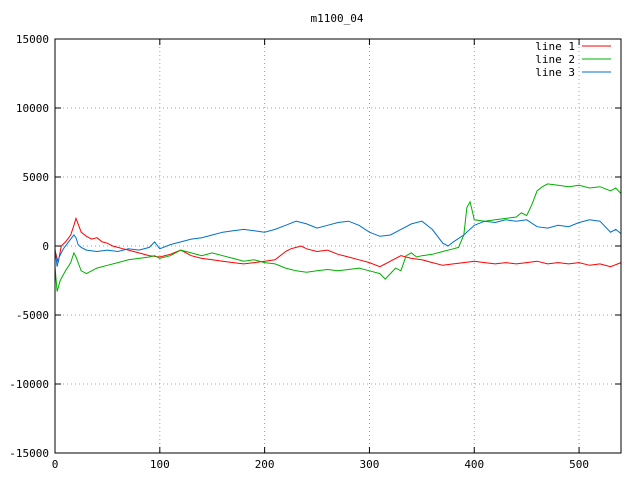 The height and width of the screenshot is (480, 640). Describe the element at coordinates (32, 315) in the screenshot. I see `y-tick-label: -5000` at that location.